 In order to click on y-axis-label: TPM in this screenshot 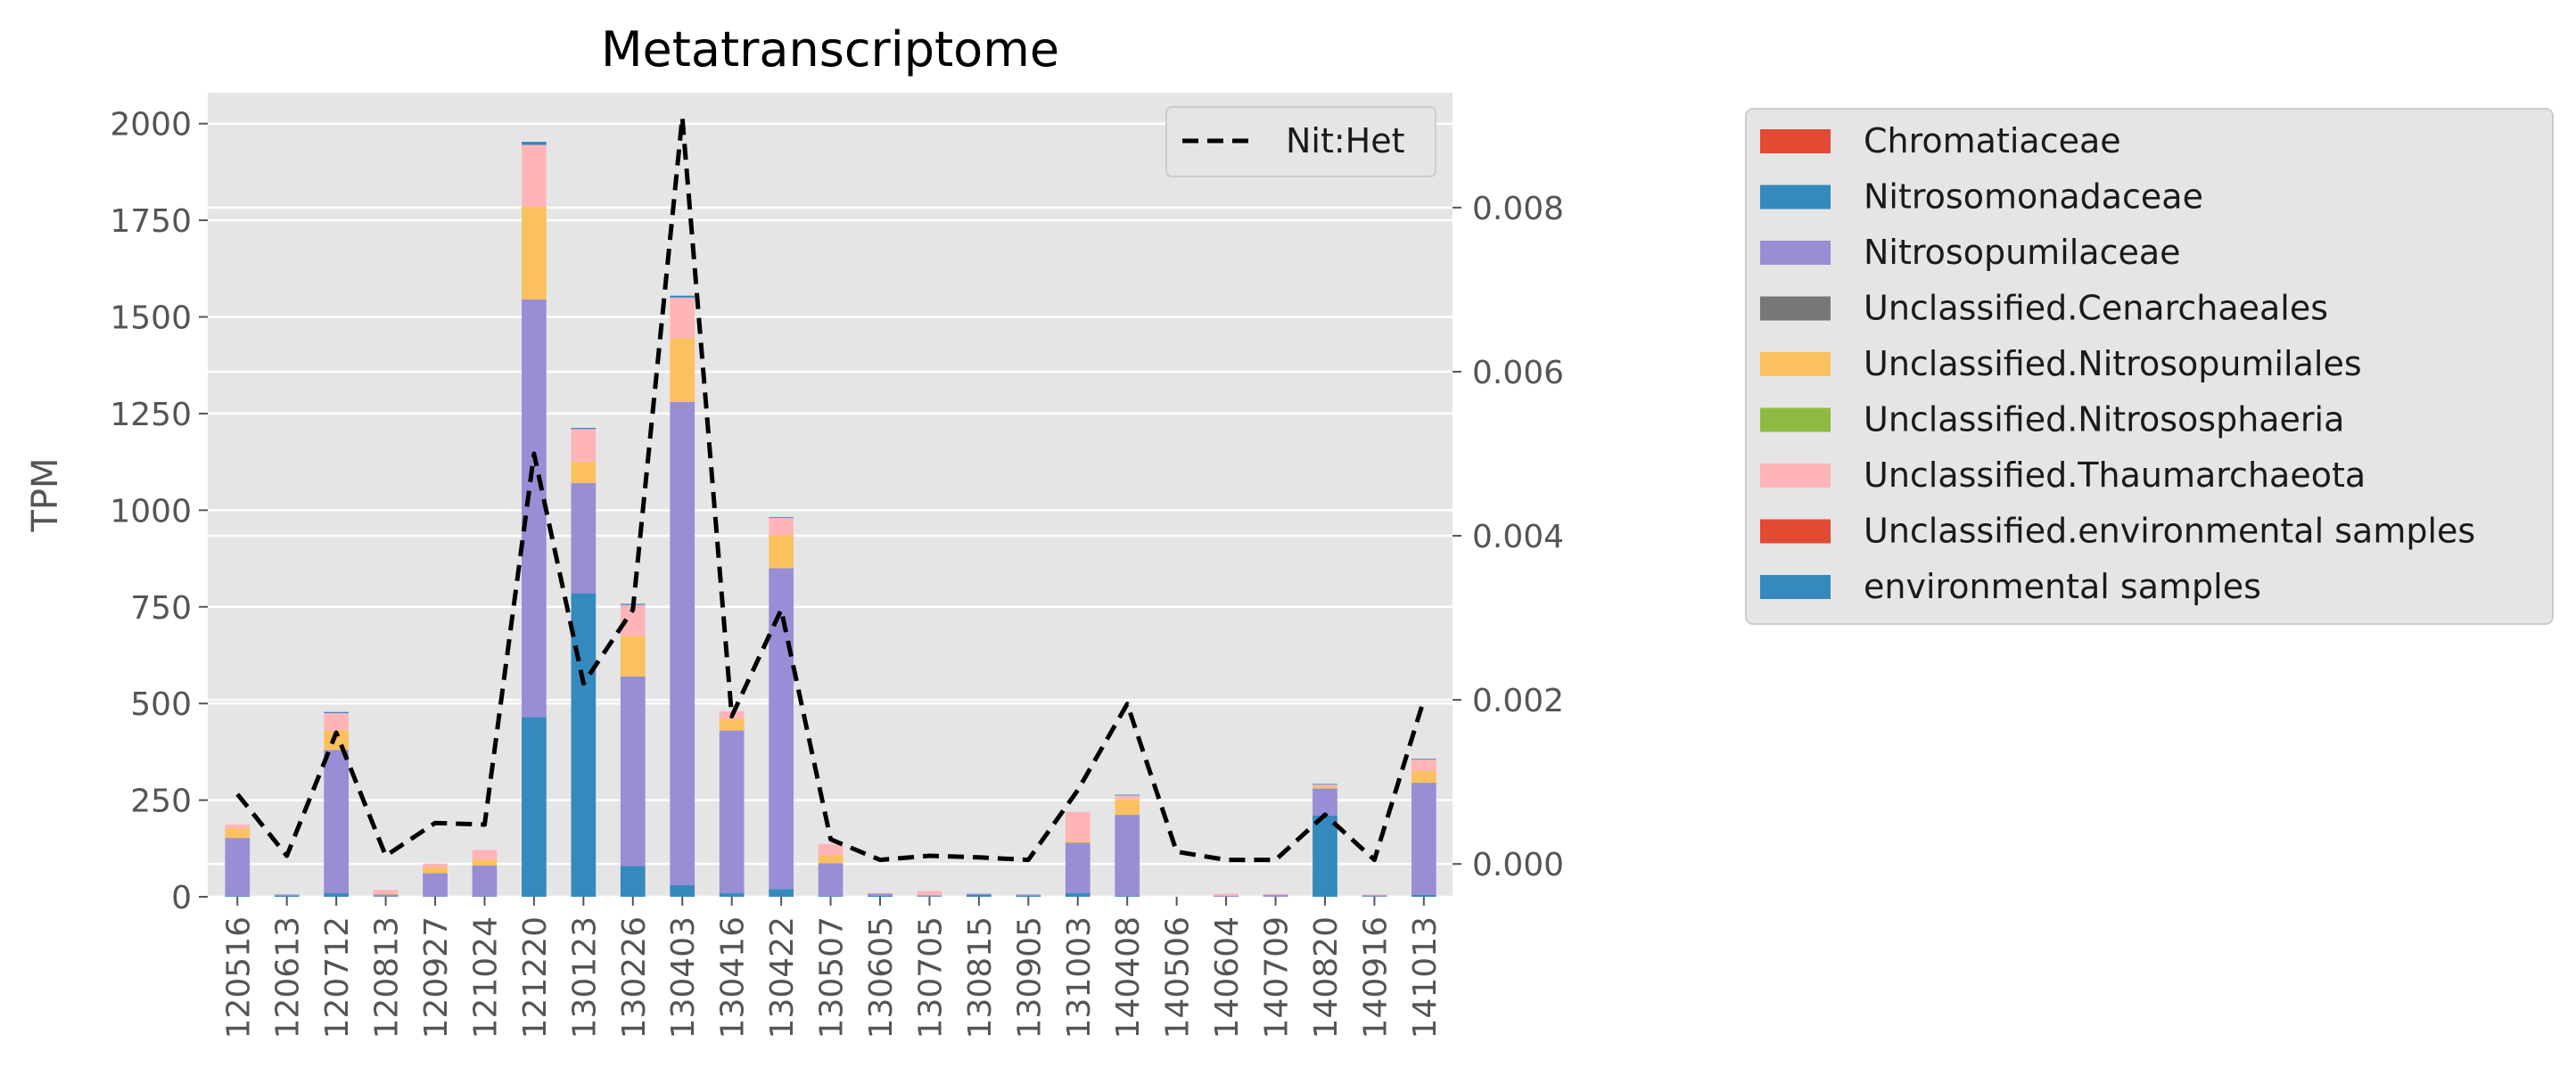, I will do `click(45, 494)`.